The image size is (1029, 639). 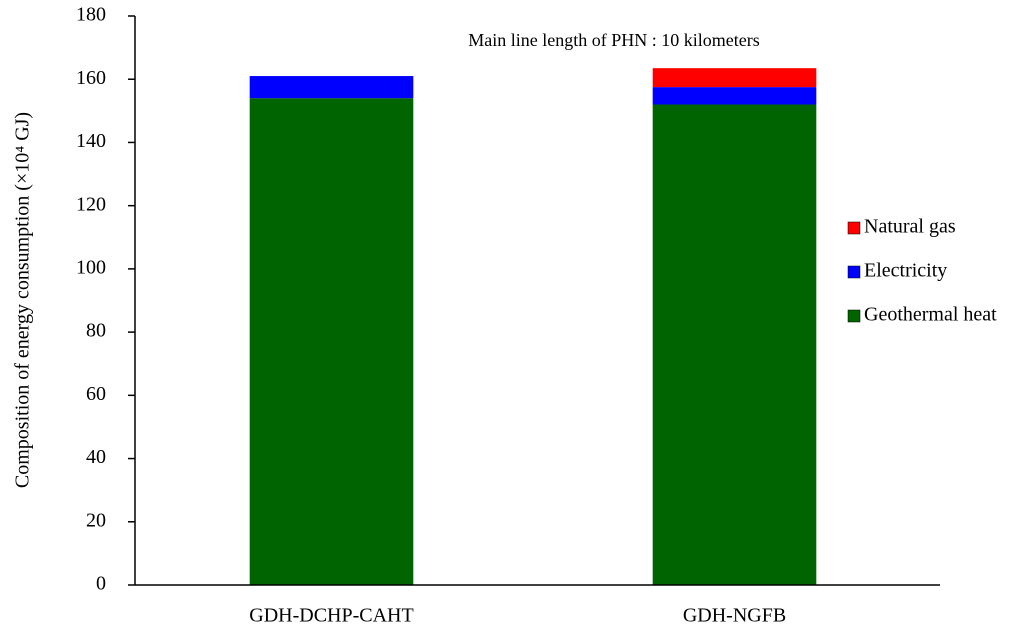 I want to click on y-tick-label: 180, so click(x=91, y=15).